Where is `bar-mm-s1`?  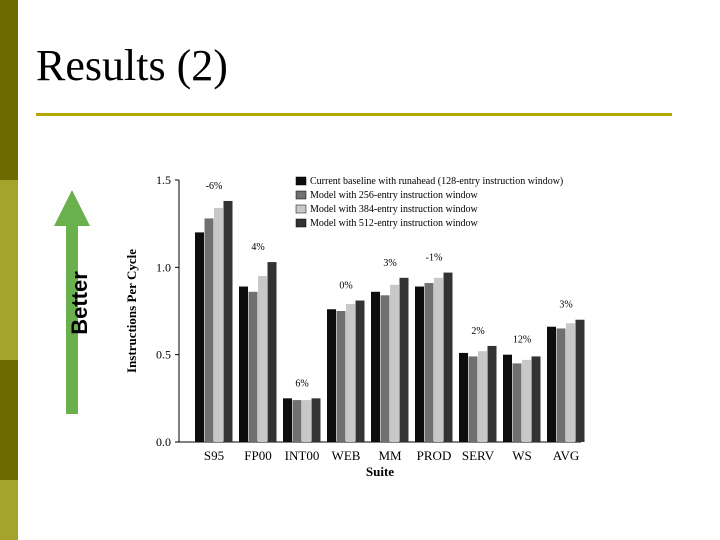
bar-mm-s1 is located at coordinates (375, 366).